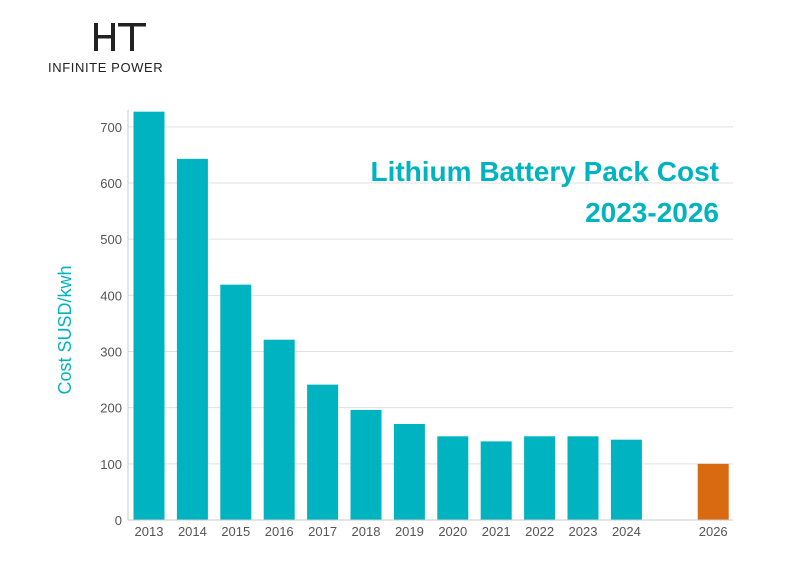  I want to click on y-tick-label: 300, so click(111, 352).